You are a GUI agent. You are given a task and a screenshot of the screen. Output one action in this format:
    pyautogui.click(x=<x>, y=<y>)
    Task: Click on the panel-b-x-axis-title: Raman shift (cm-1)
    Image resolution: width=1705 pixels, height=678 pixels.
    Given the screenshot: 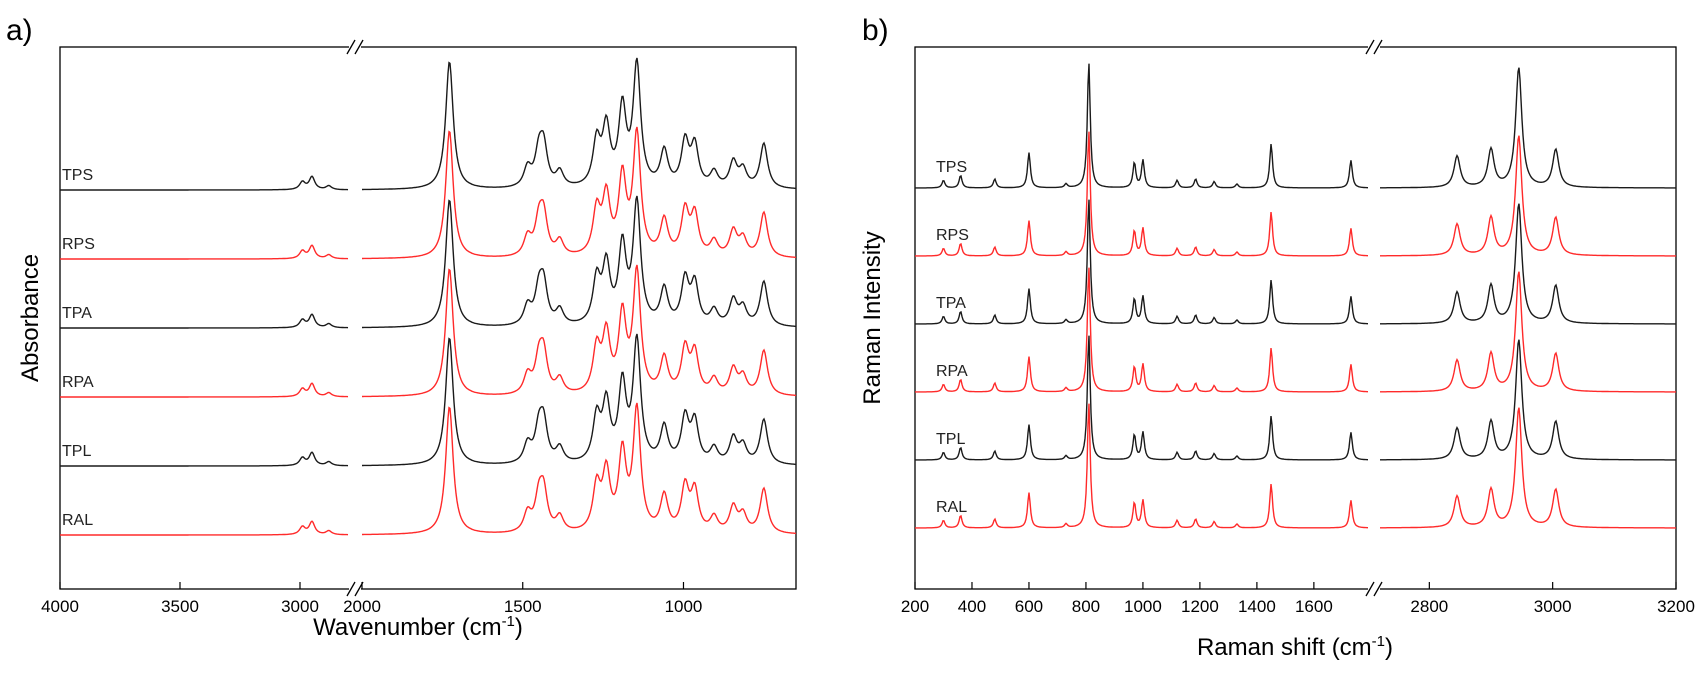 What is the action you would take?
    pyautogui.click(x=1295, y=647)
    